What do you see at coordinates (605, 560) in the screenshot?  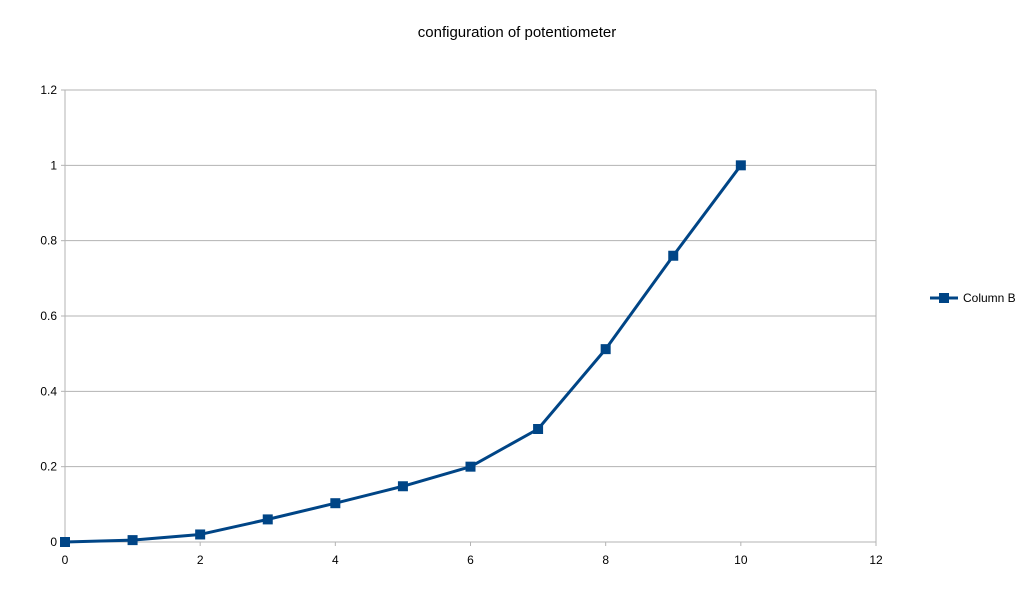 I see `x-tick-label: 8` at bounding box center [605, 560].